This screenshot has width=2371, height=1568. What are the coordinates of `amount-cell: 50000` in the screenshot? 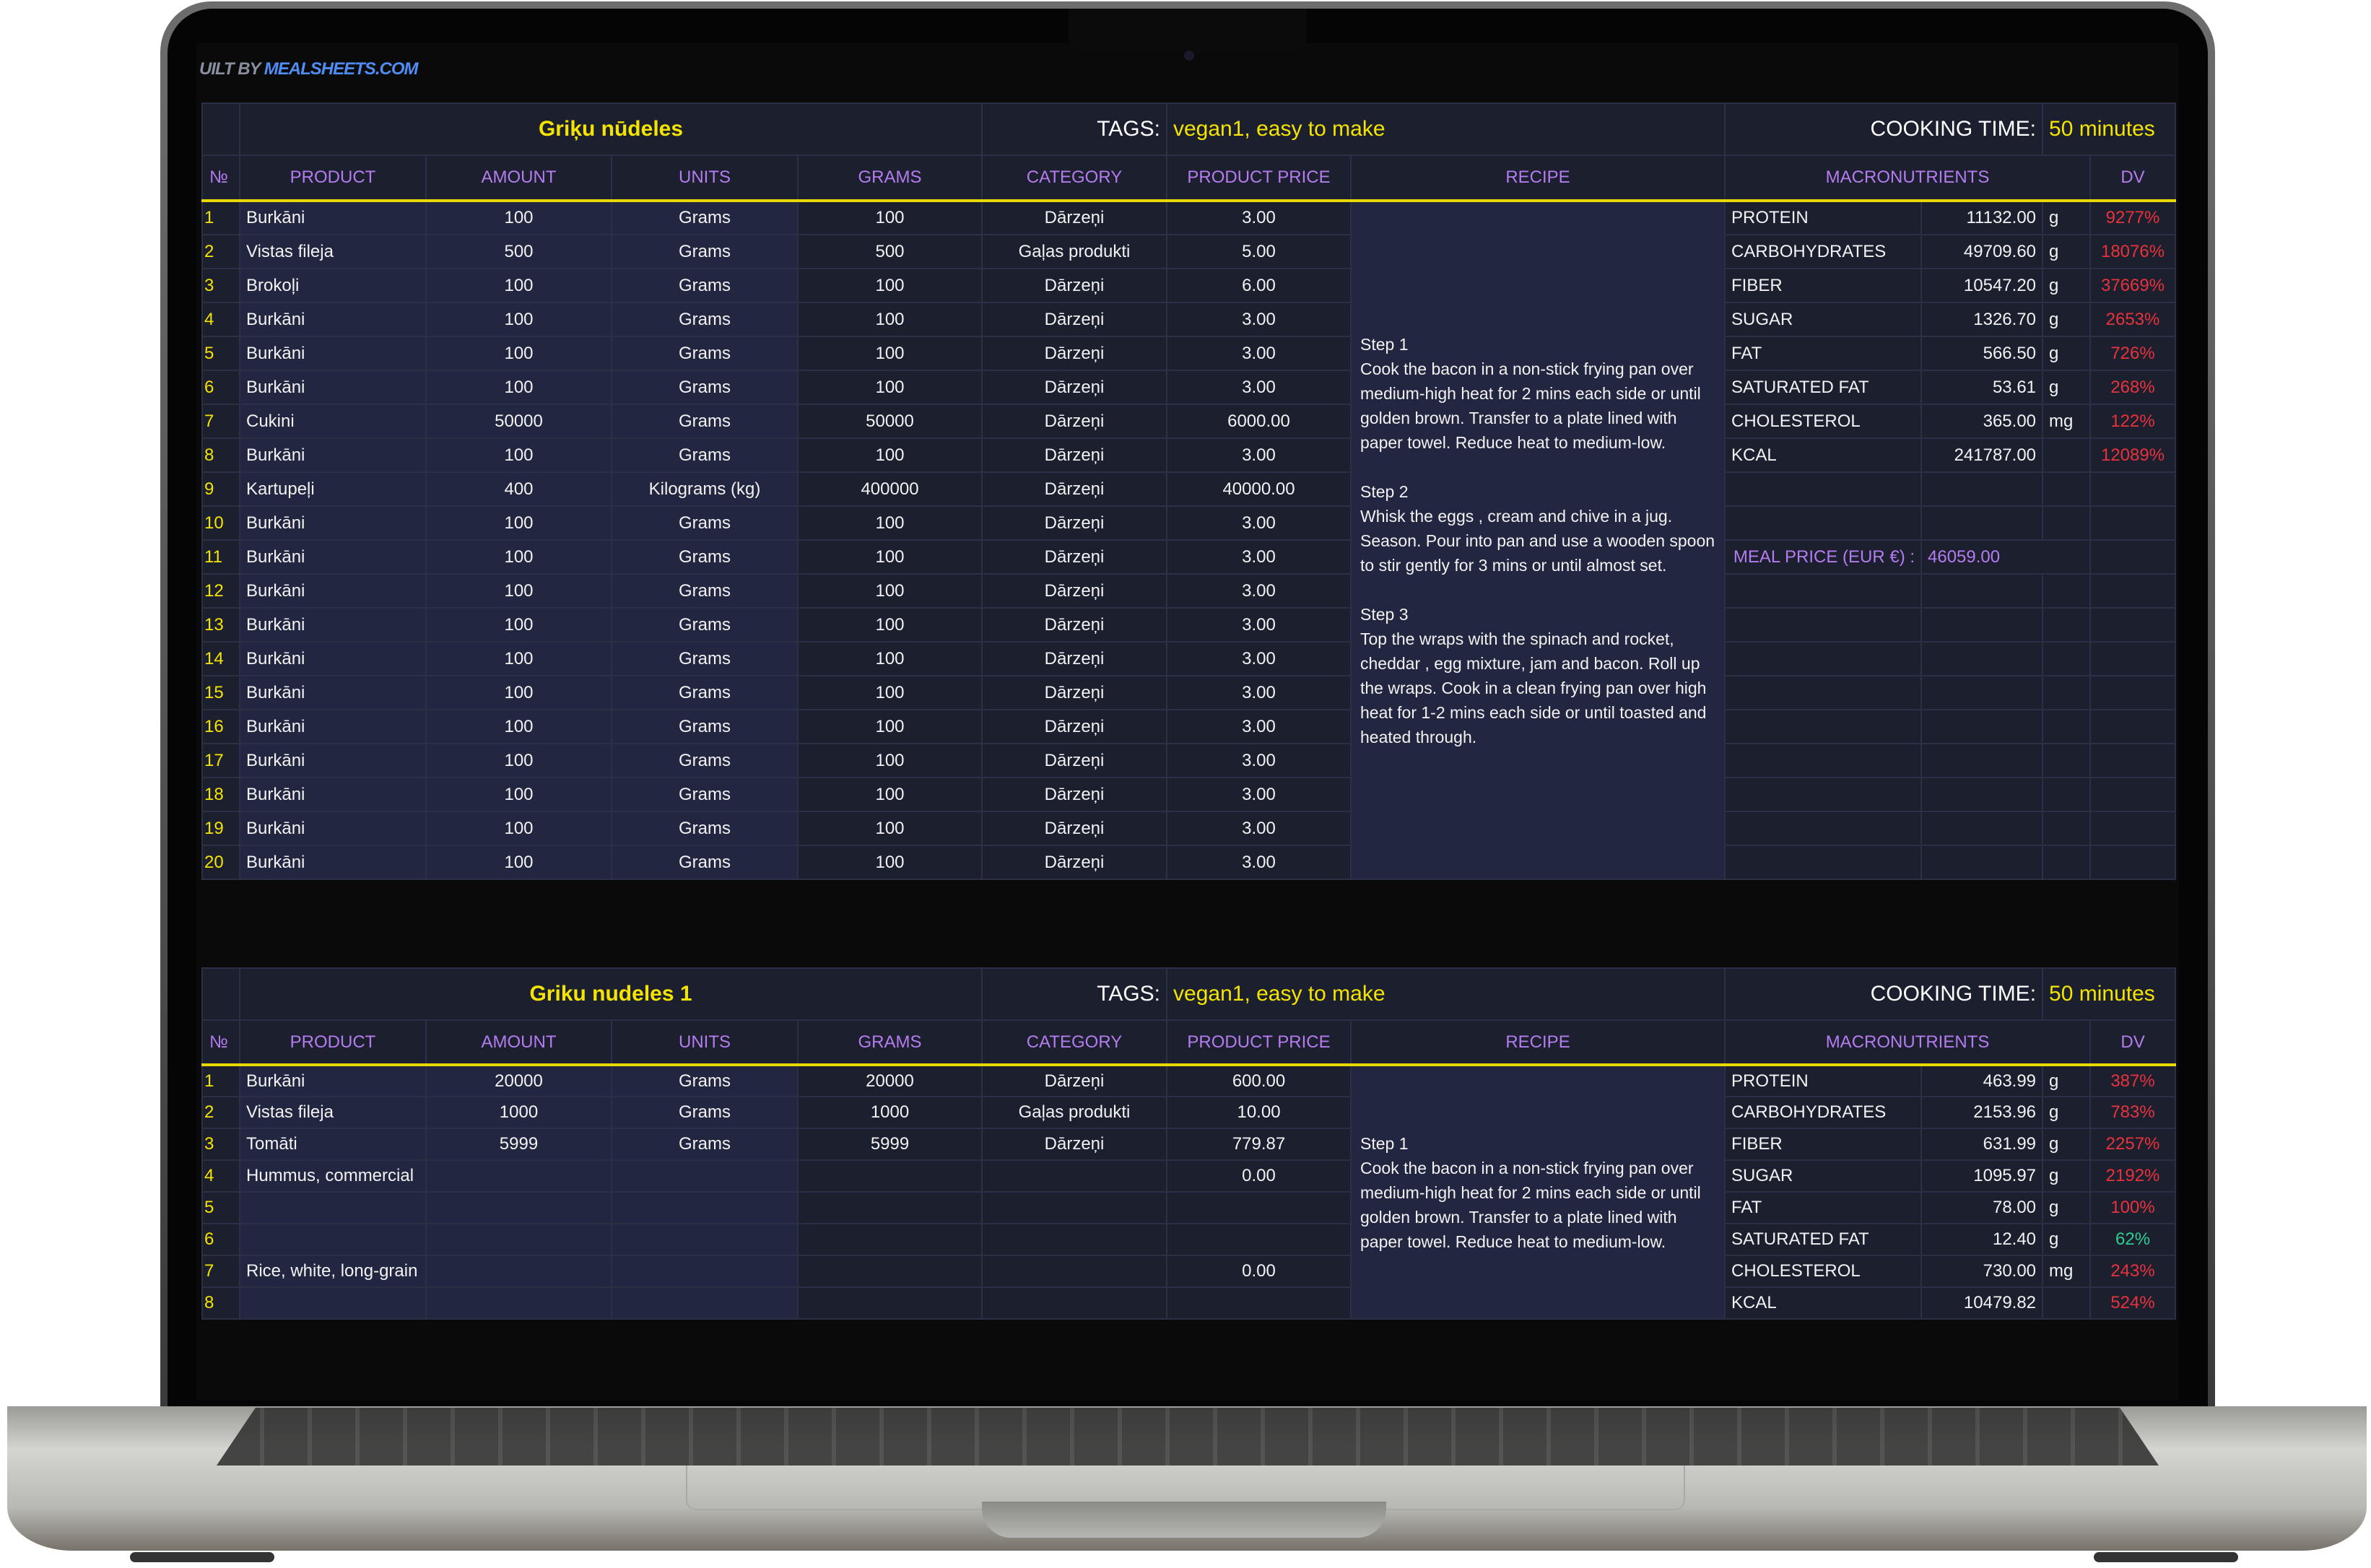 It's located at (518, 421).